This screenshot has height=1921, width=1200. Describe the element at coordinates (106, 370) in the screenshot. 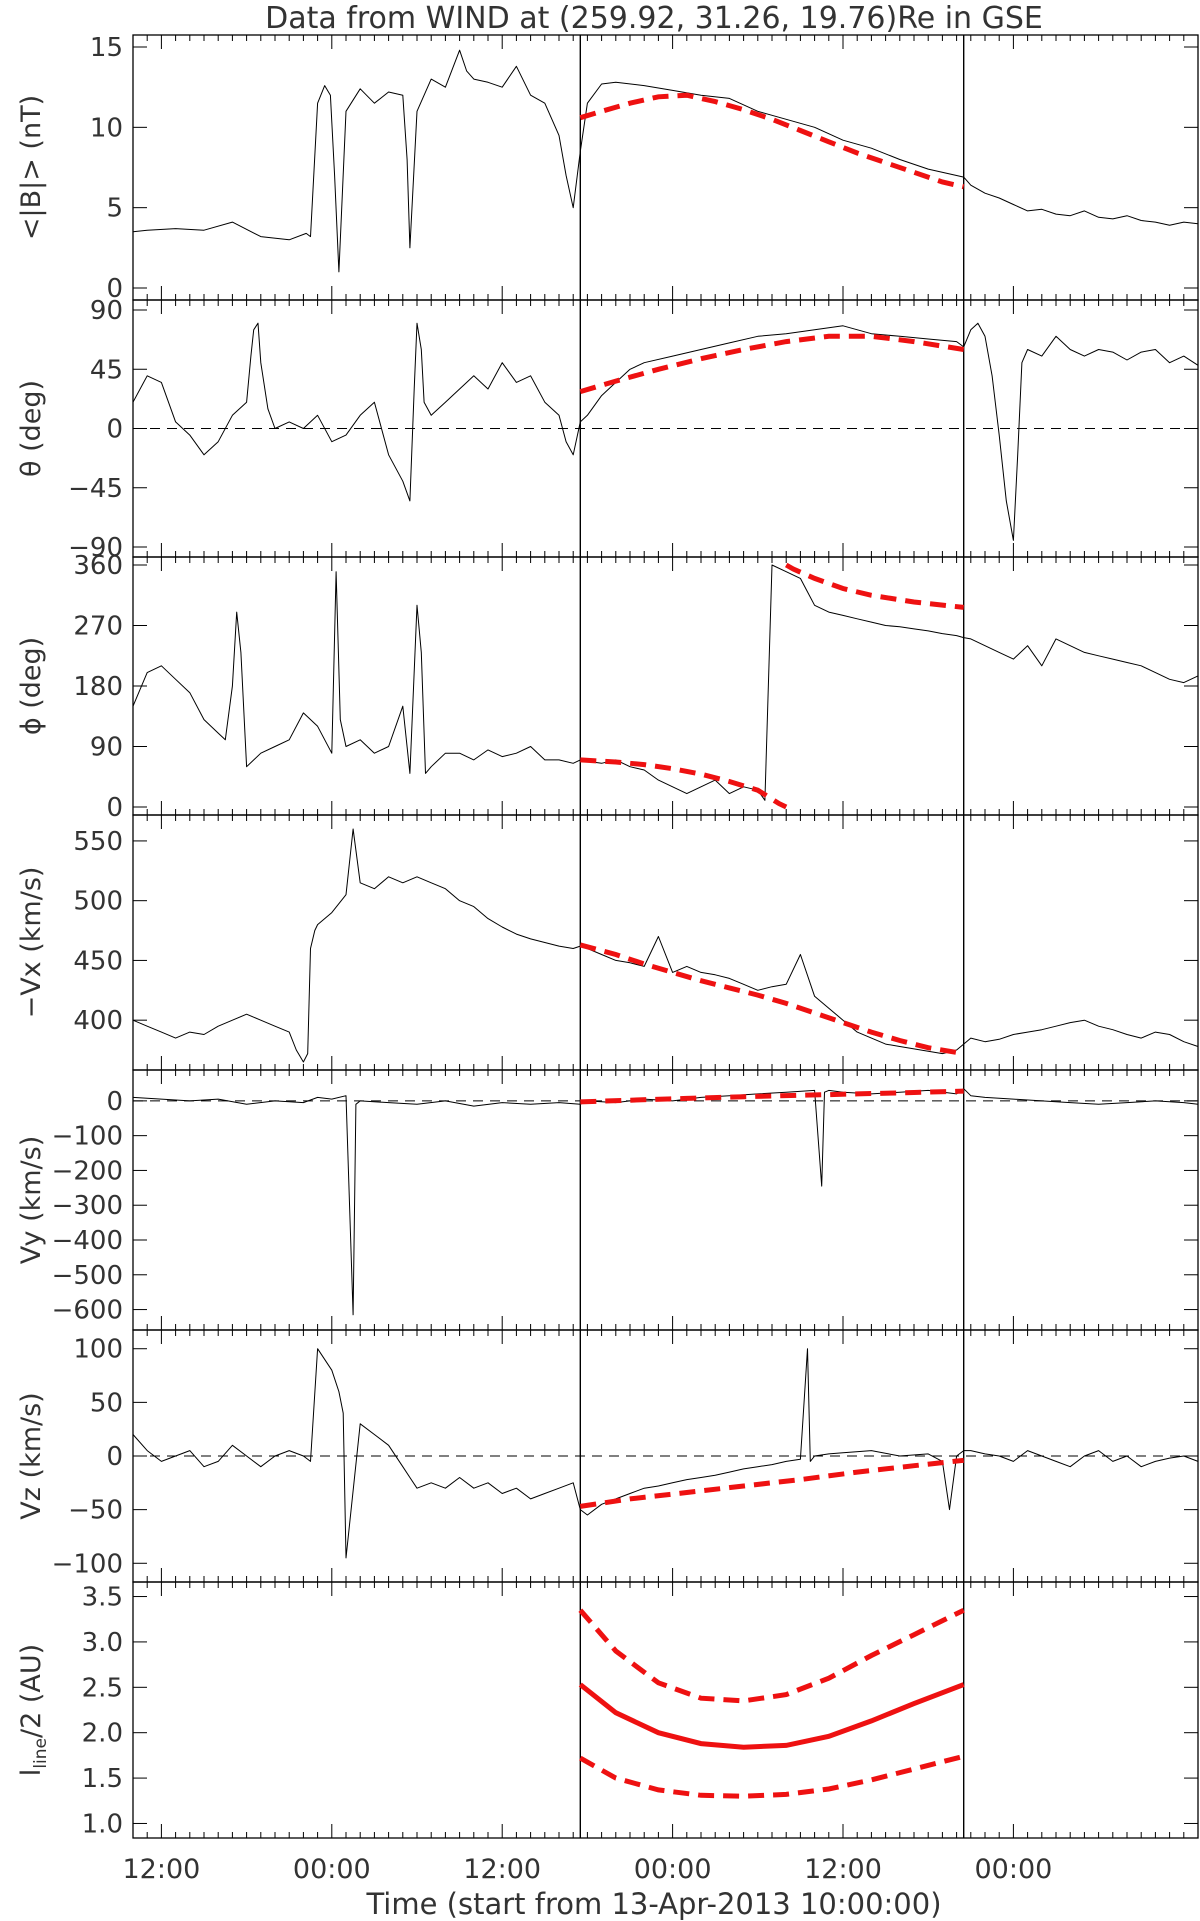

I see `y-tick-label: 45` at that location.